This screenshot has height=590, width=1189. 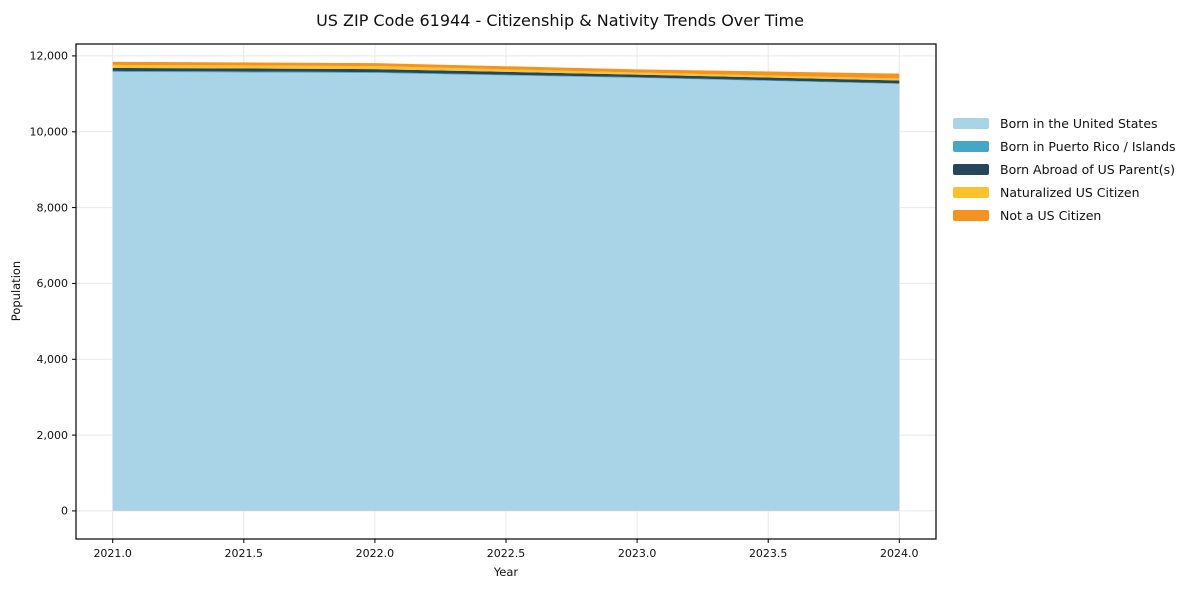 What do you see at coordinates (506, 553) in the screenshot?
I see `x-tick-label: 2022.5` at bounding box center [506, 553].